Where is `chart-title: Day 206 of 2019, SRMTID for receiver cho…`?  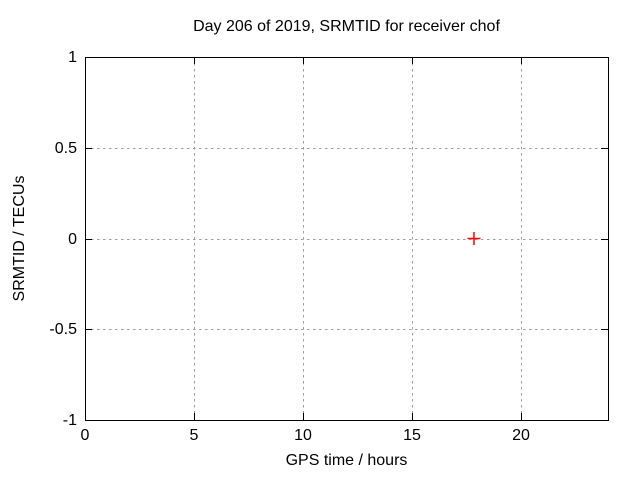
chart-title: Day 206 of 2019, SRMTID for receiver cho… is located at coordinates (346, 26).